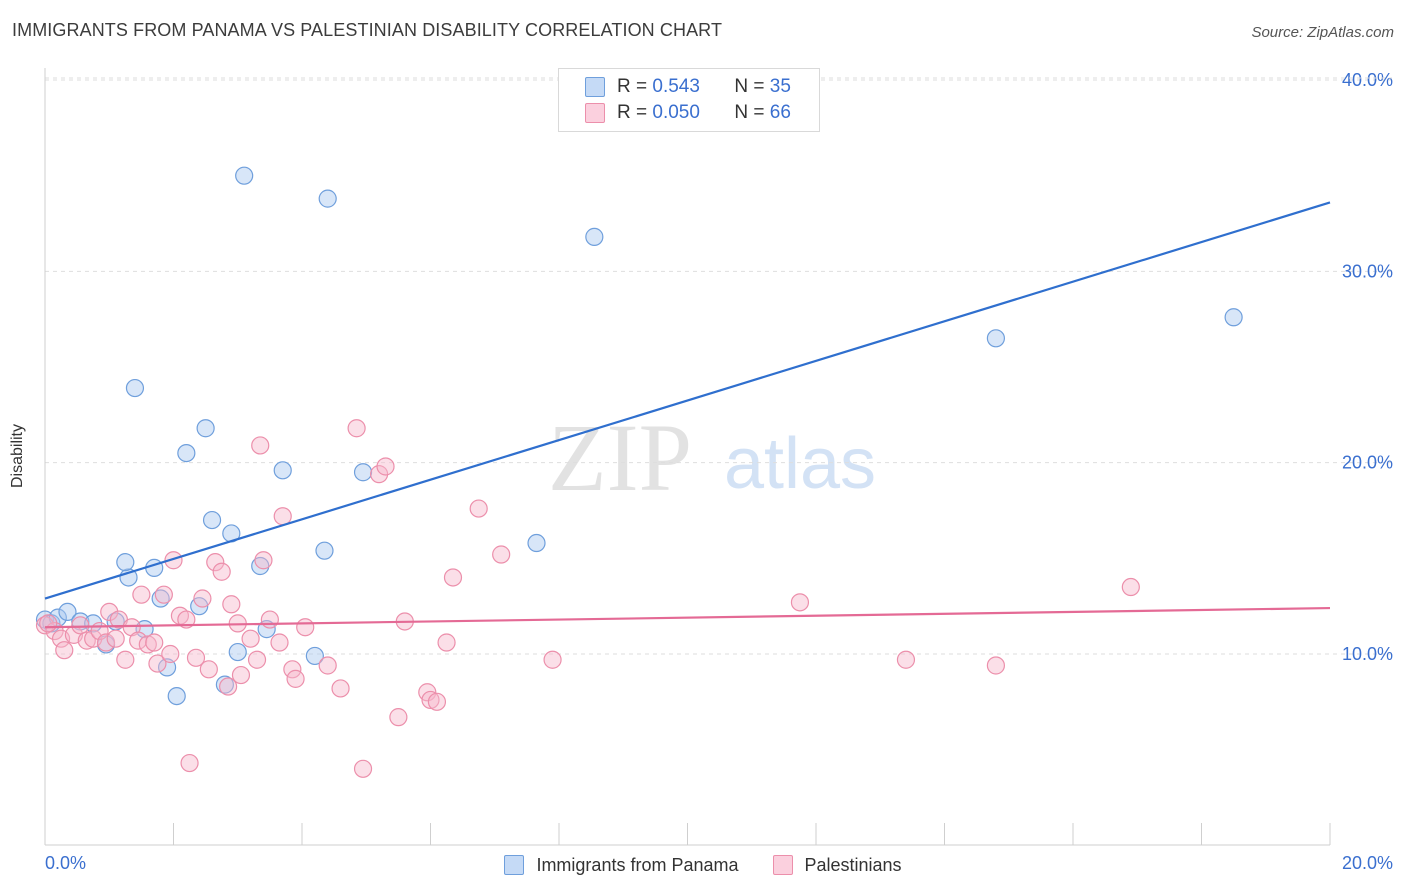 This screenshot has height=892, width=1406. Describe the element at coordinates (595, 87) in the screenshot. I see `legend-swatch-blue` at that location.